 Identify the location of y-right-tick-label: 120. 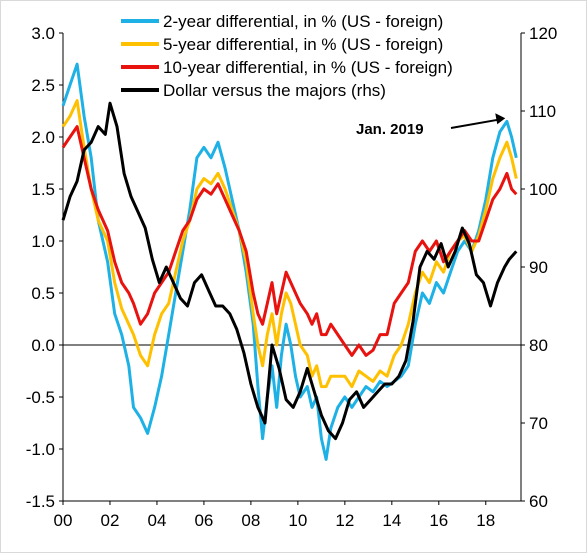
(543, 33).